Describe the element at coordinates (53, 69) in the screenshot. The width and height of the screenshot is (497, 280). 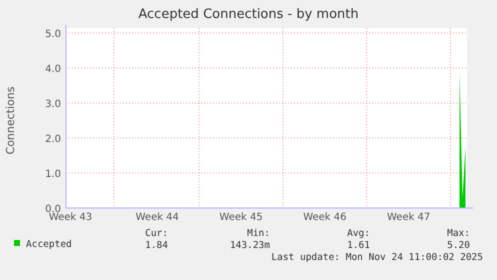
I see `y-tick-label: 4.0` at that location.